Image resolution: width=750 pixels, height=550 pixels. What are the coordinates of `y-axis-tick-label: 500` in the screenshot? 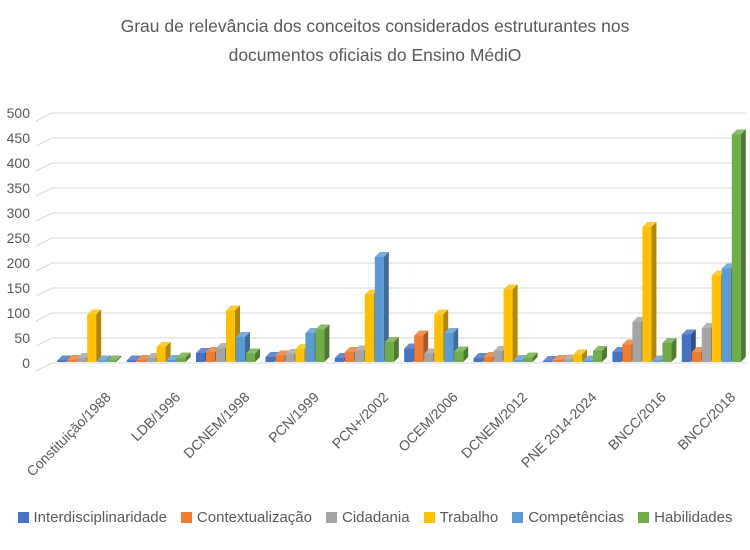 It's located at (19, 113).